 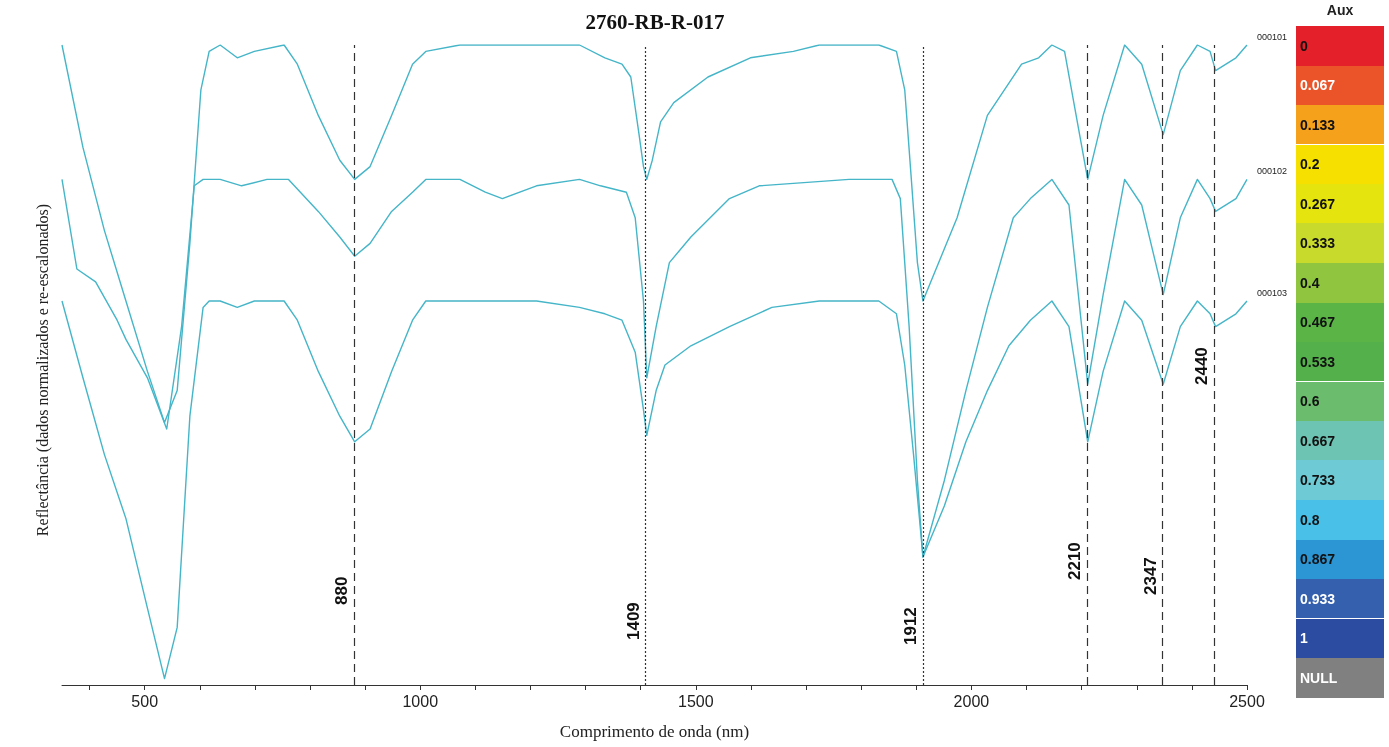 What do you see at coordinates (1318, 598) in the screenshot?
I see `color-bar-label: 0.933` at bounding box center [1318, 598].